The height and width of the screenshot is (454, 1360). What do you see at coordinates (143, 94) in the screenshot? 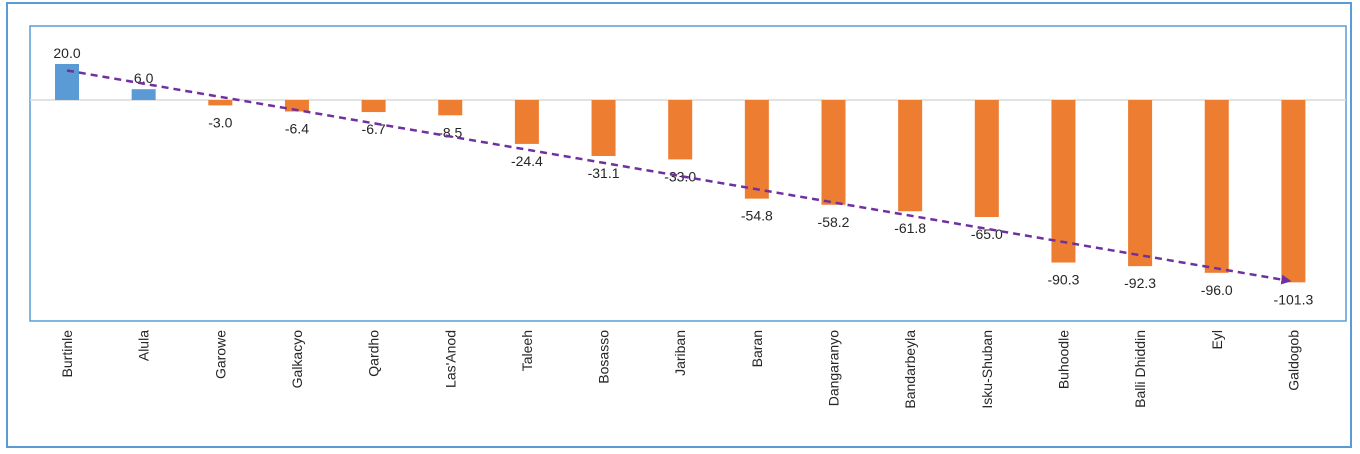
I see `bar-alula` at bounding box center [143, 94].